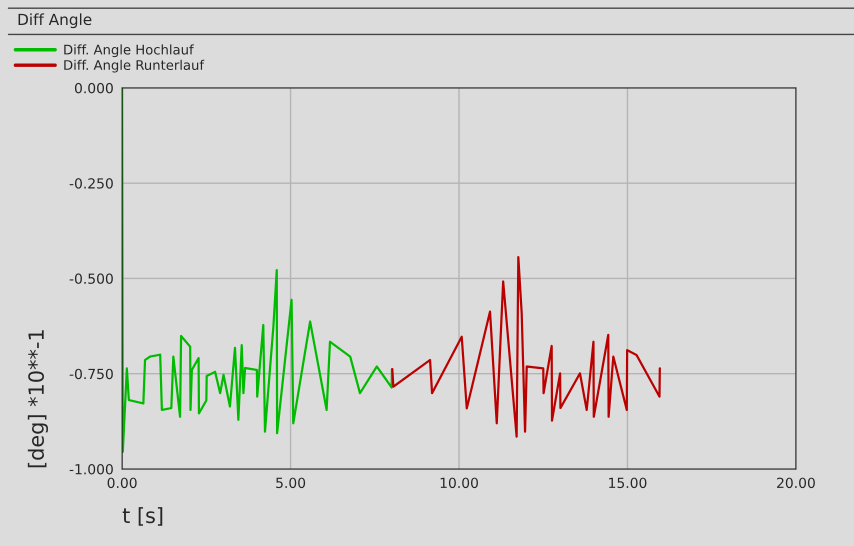 The image size is (854, 546). What do you see at coordinates (91, 469) in the screenshot?
I see `y-tick-label: -1.000` at bounding box center [91, 469].